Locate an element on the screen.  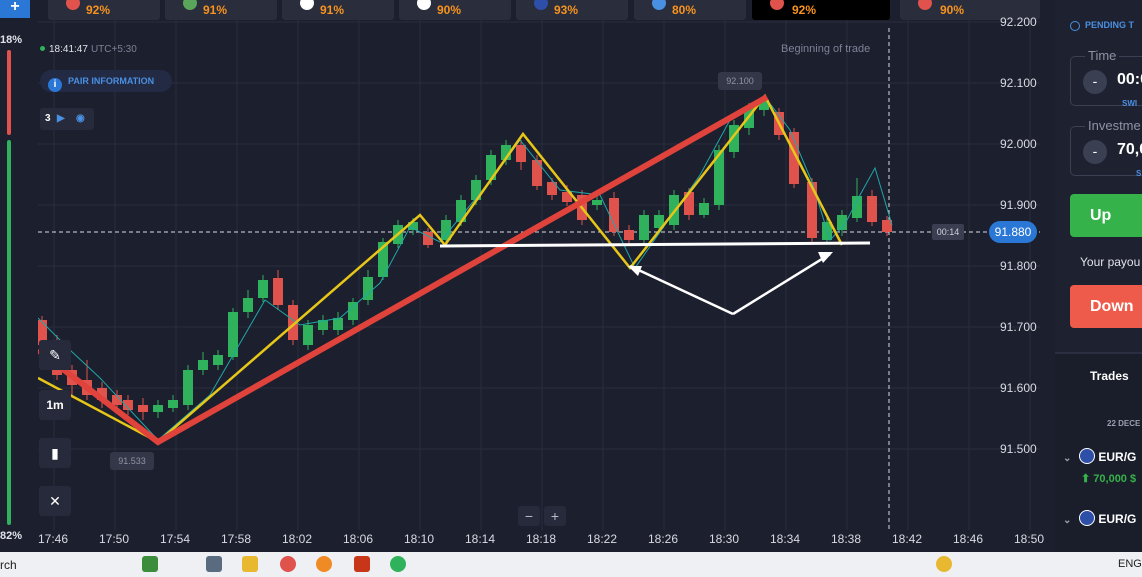
sentiment-bottom-pct: 82% is located at coordinates (11, 536).